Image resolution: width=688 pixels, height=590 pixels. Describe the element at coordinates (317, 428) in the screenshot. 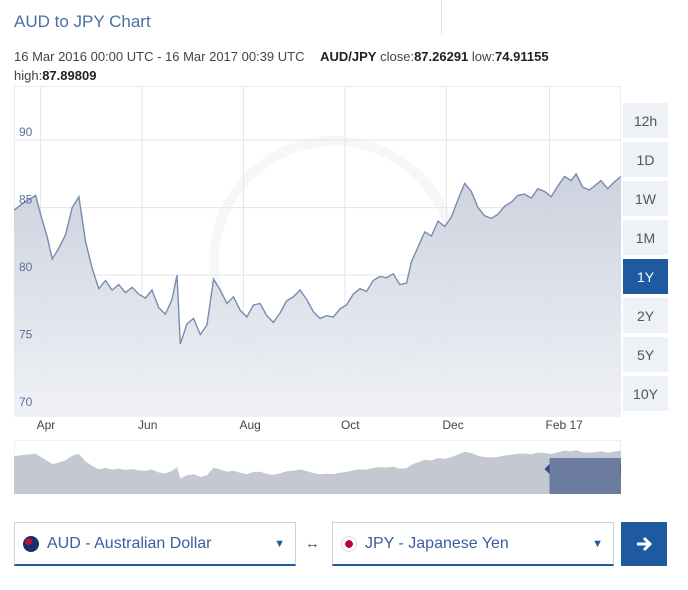

I see `x-axis-labels: Apr Jun Aug Oct Dec Feb 17` at that location.